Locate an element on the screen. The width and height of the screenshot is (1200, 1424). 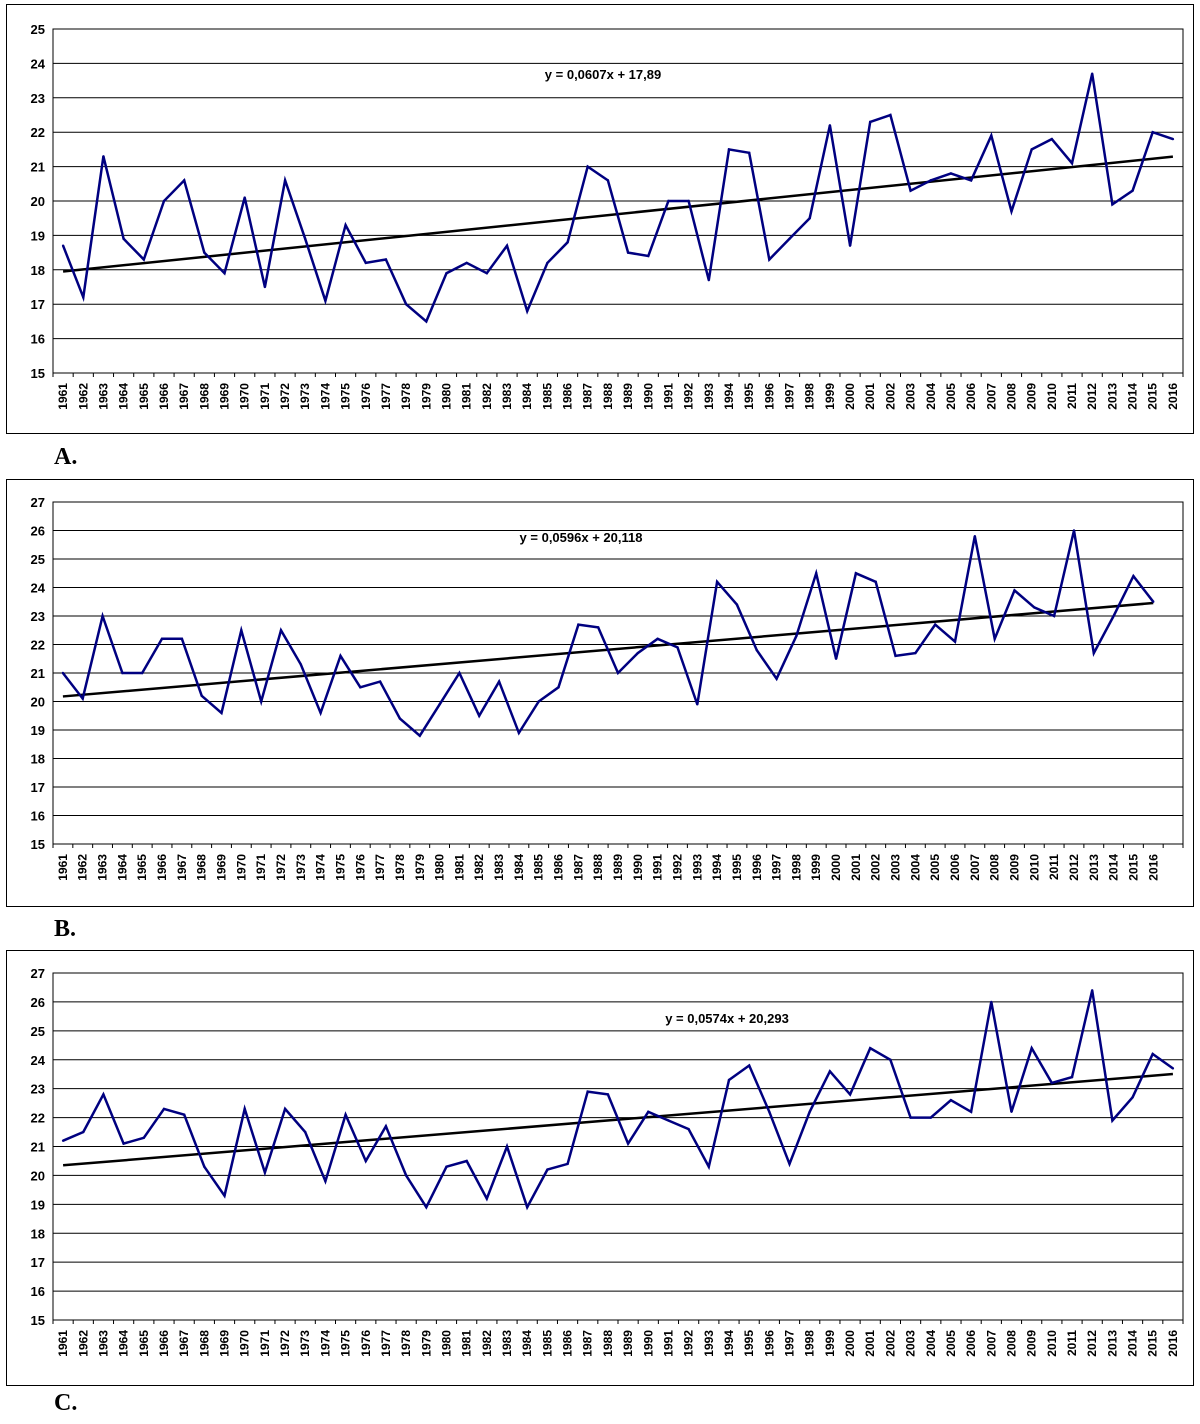
x-tick-label: 1980 is located at coordinates (446, 396).